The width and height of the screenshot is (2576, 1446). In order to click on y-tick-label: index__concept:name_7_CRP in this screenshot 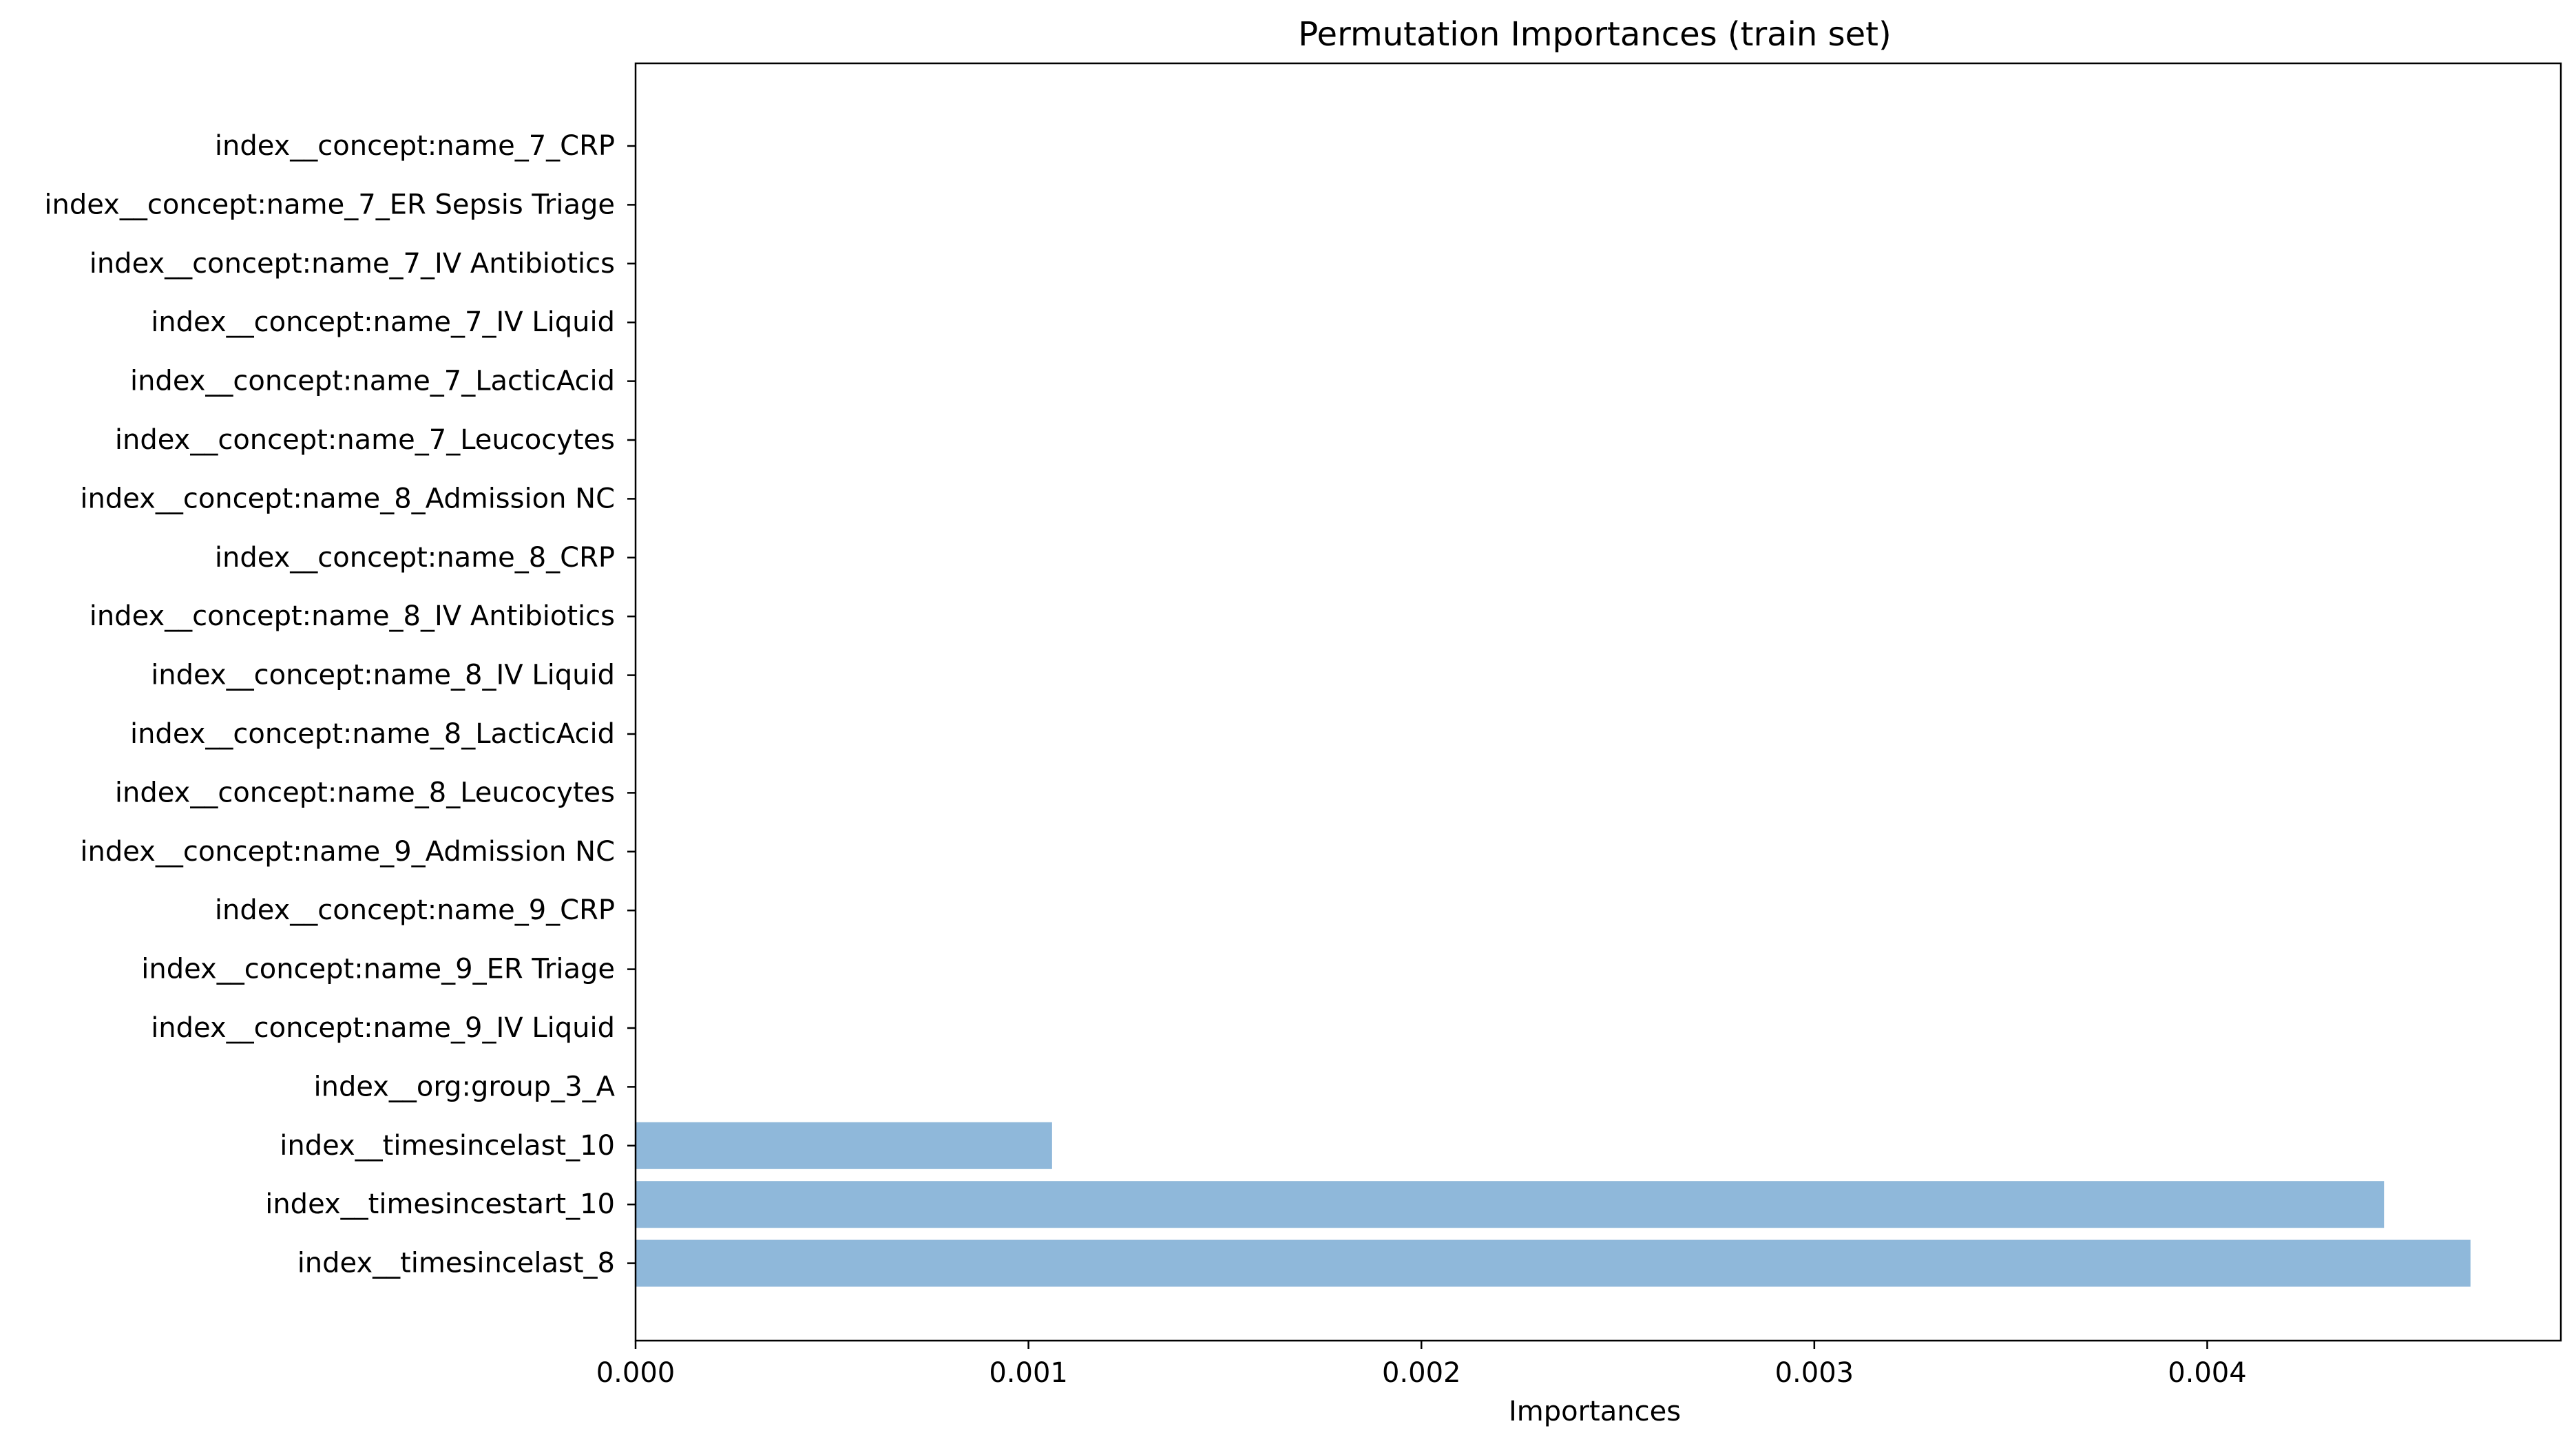, I will do `click(415, 146)`.